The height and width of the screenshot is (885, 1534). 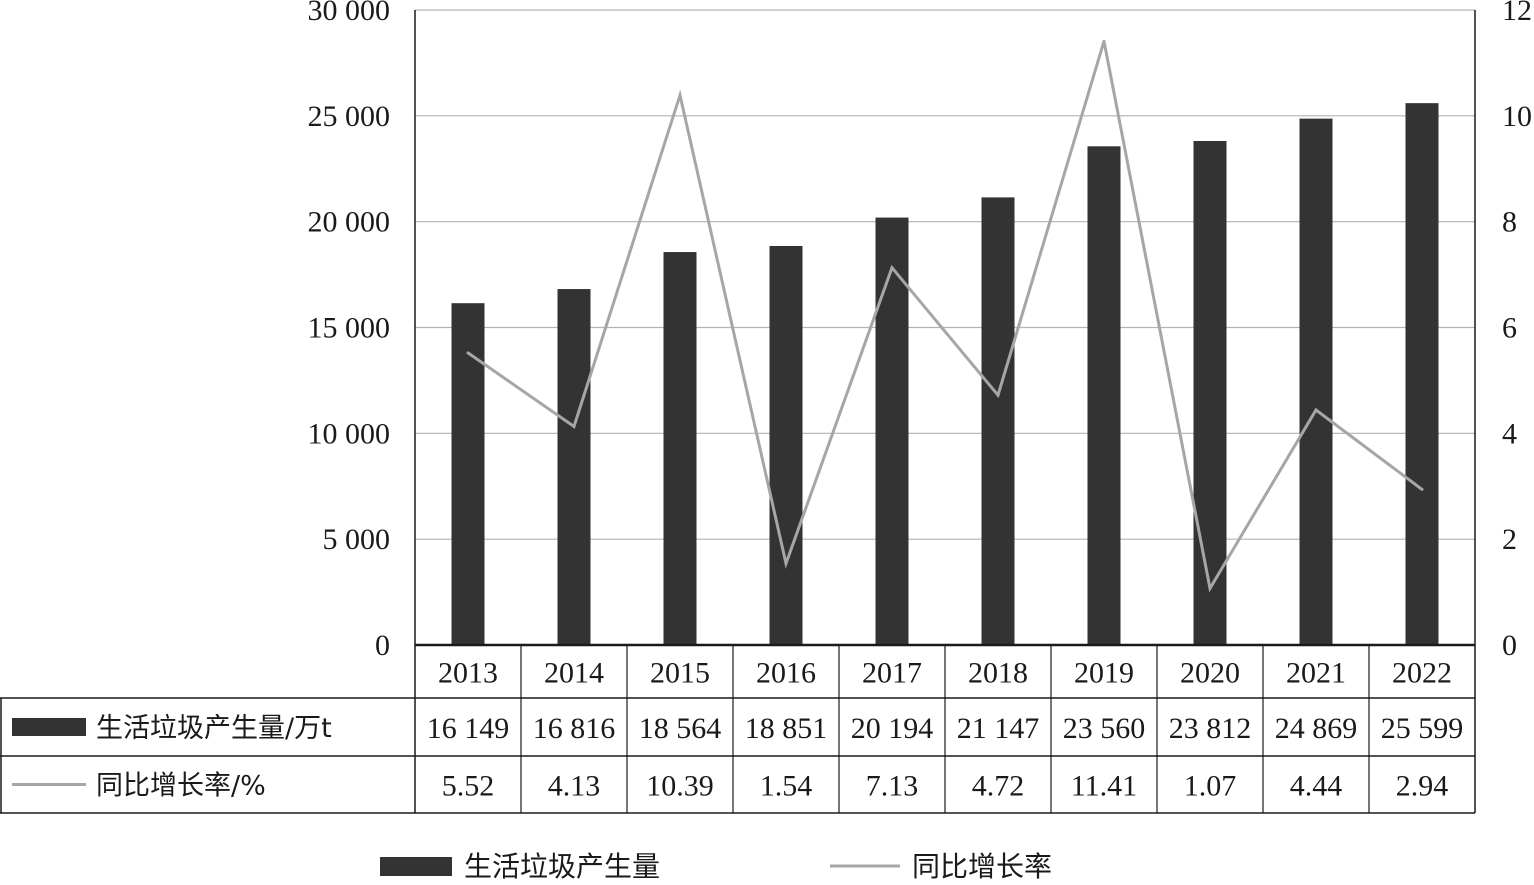 What do you see at coordinates (49, 727) in the screenshot?
I see `table-bar-swatch` at bounding box center [49, 727].